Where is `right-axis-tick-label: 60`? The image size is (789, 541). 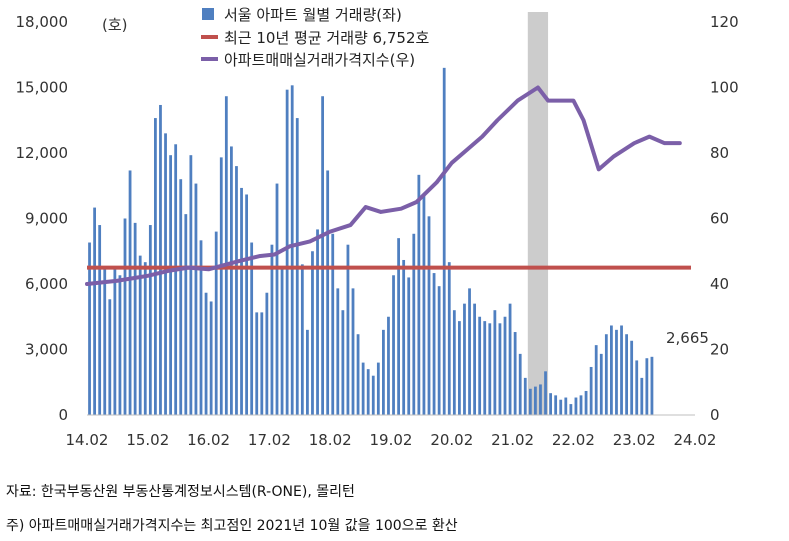 right-axis-tick-label: 60 is located at coordinates (719, 219).